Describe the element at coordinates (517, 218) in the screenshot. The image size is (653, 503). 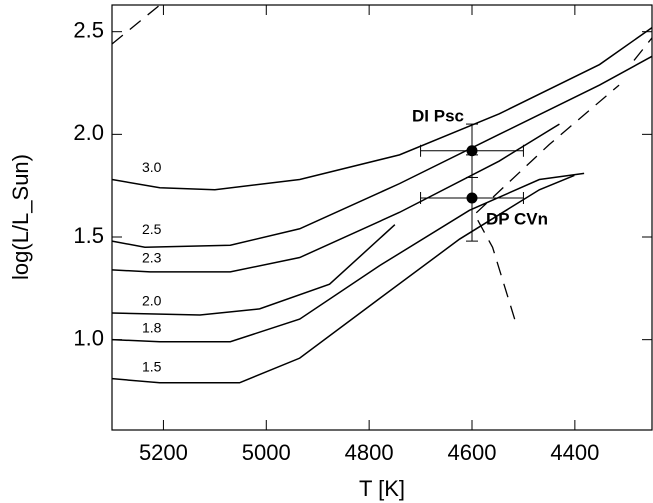
I see `star-label: DP CVn` at that location.